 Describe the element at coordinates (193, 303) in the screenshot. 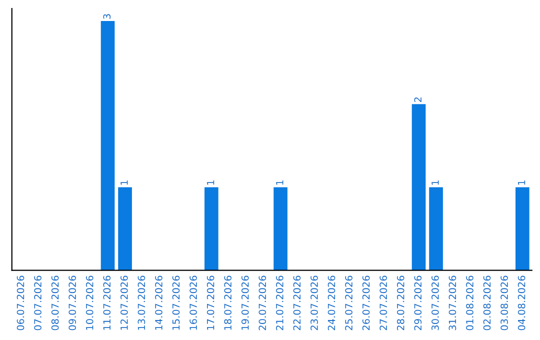

I see `x-tick-label: 16.07.2026` at that location.